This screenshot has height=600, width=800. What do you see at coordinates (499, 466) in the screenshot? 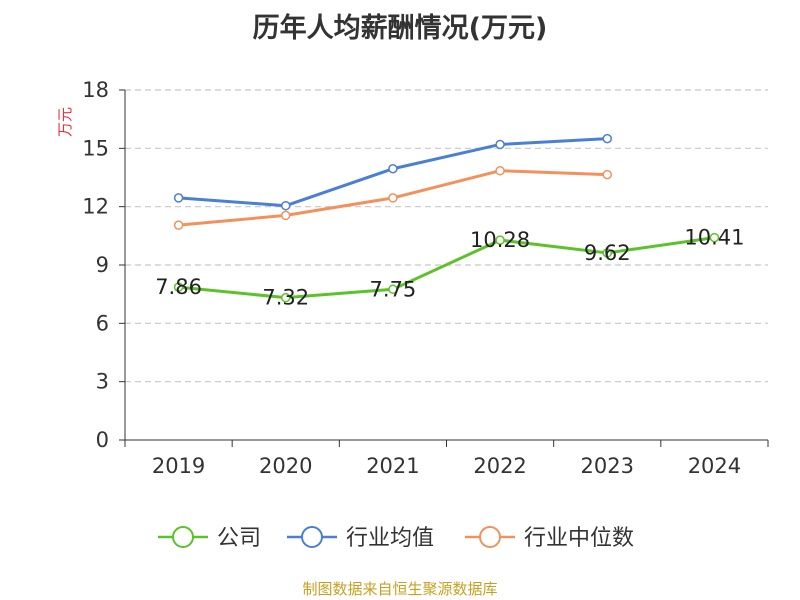
I see `x-tick-label: 2022` at bounding box center [499, 466].